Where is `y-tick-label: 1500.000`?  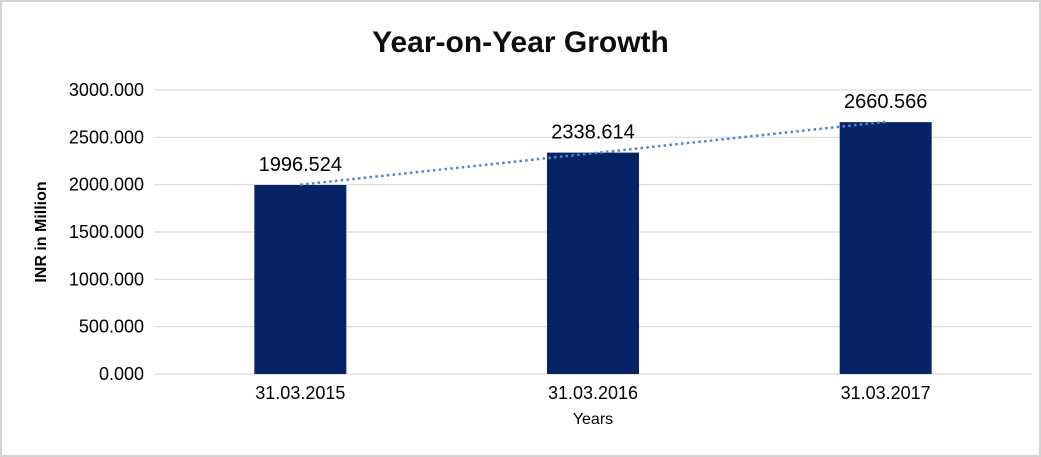
y-tick-label: 1500.000 is located at coordinates (106, 232).